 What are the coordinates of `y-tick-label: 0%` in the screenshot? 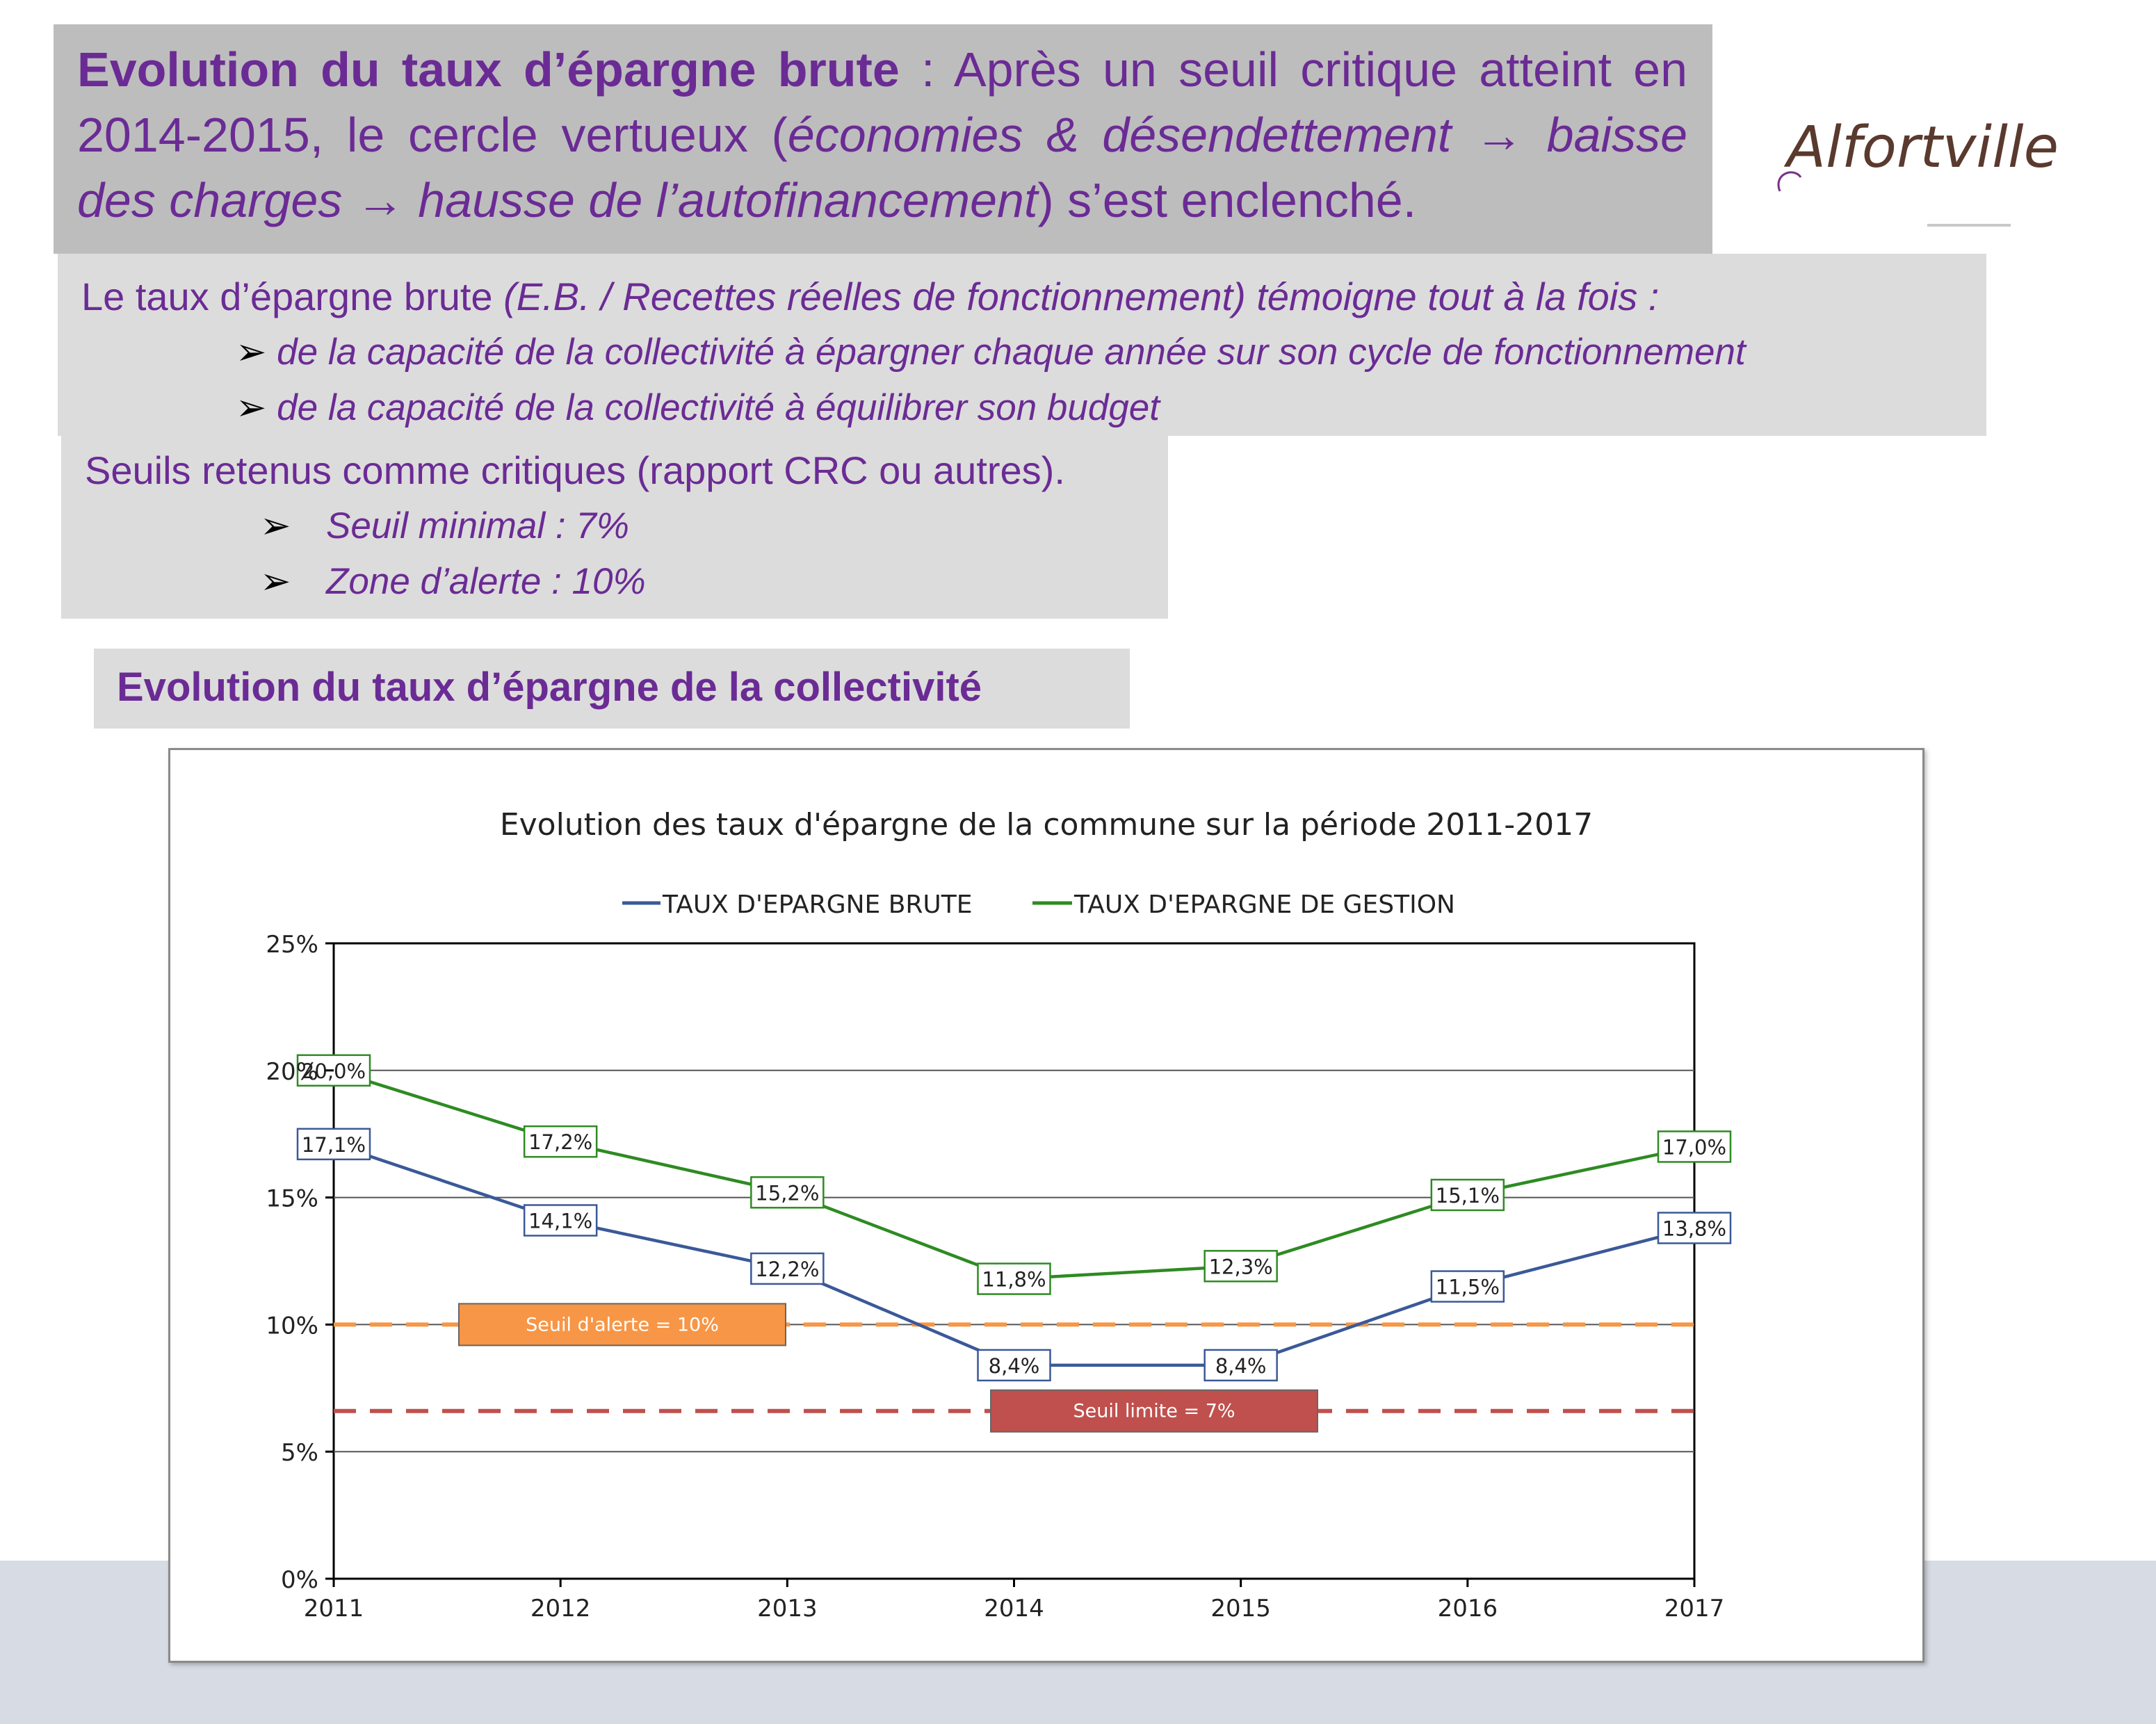 It's located at (299, 1580).